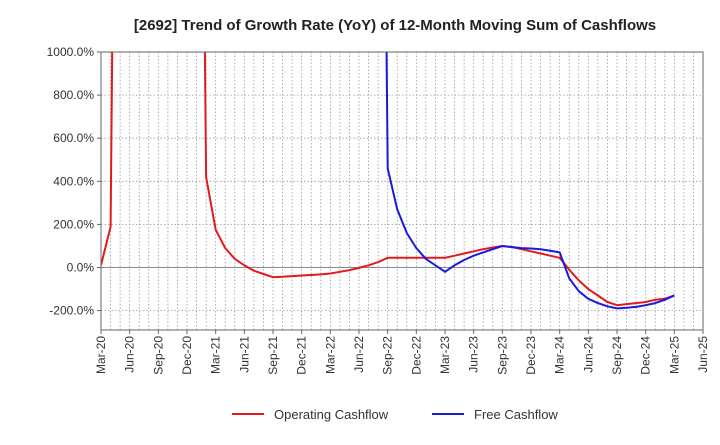  I want to click on x-tick-label: Jun-20, so click(130, 354).